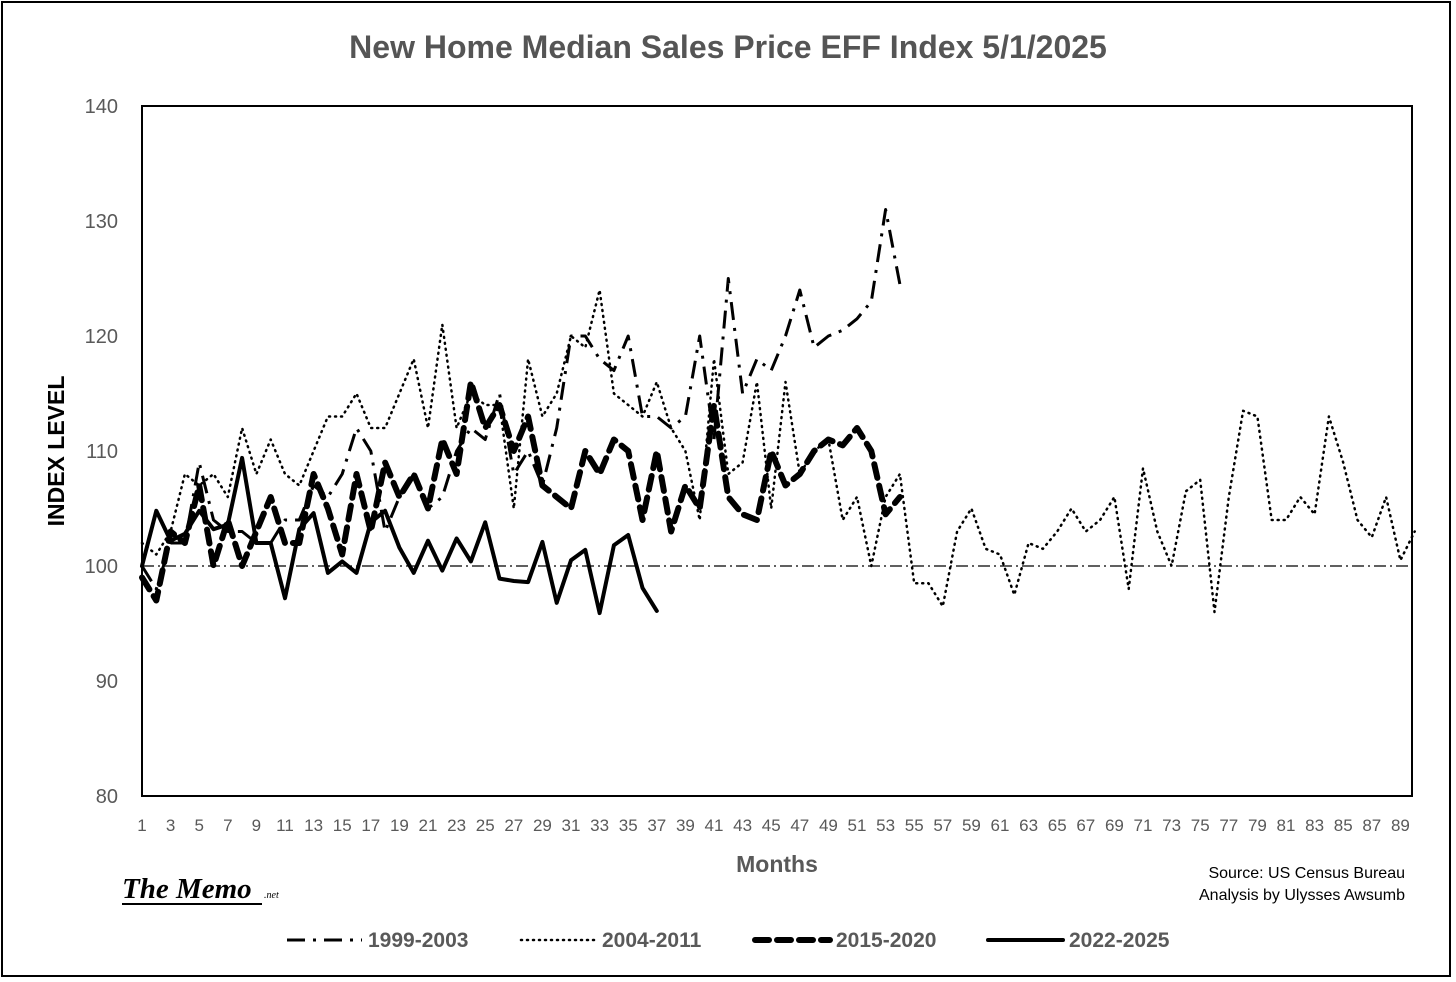  What do you see at coordinates (1200, 825) in the screenshot?
I see `x-tick-label: 75` at bounding box center [1200, 825].